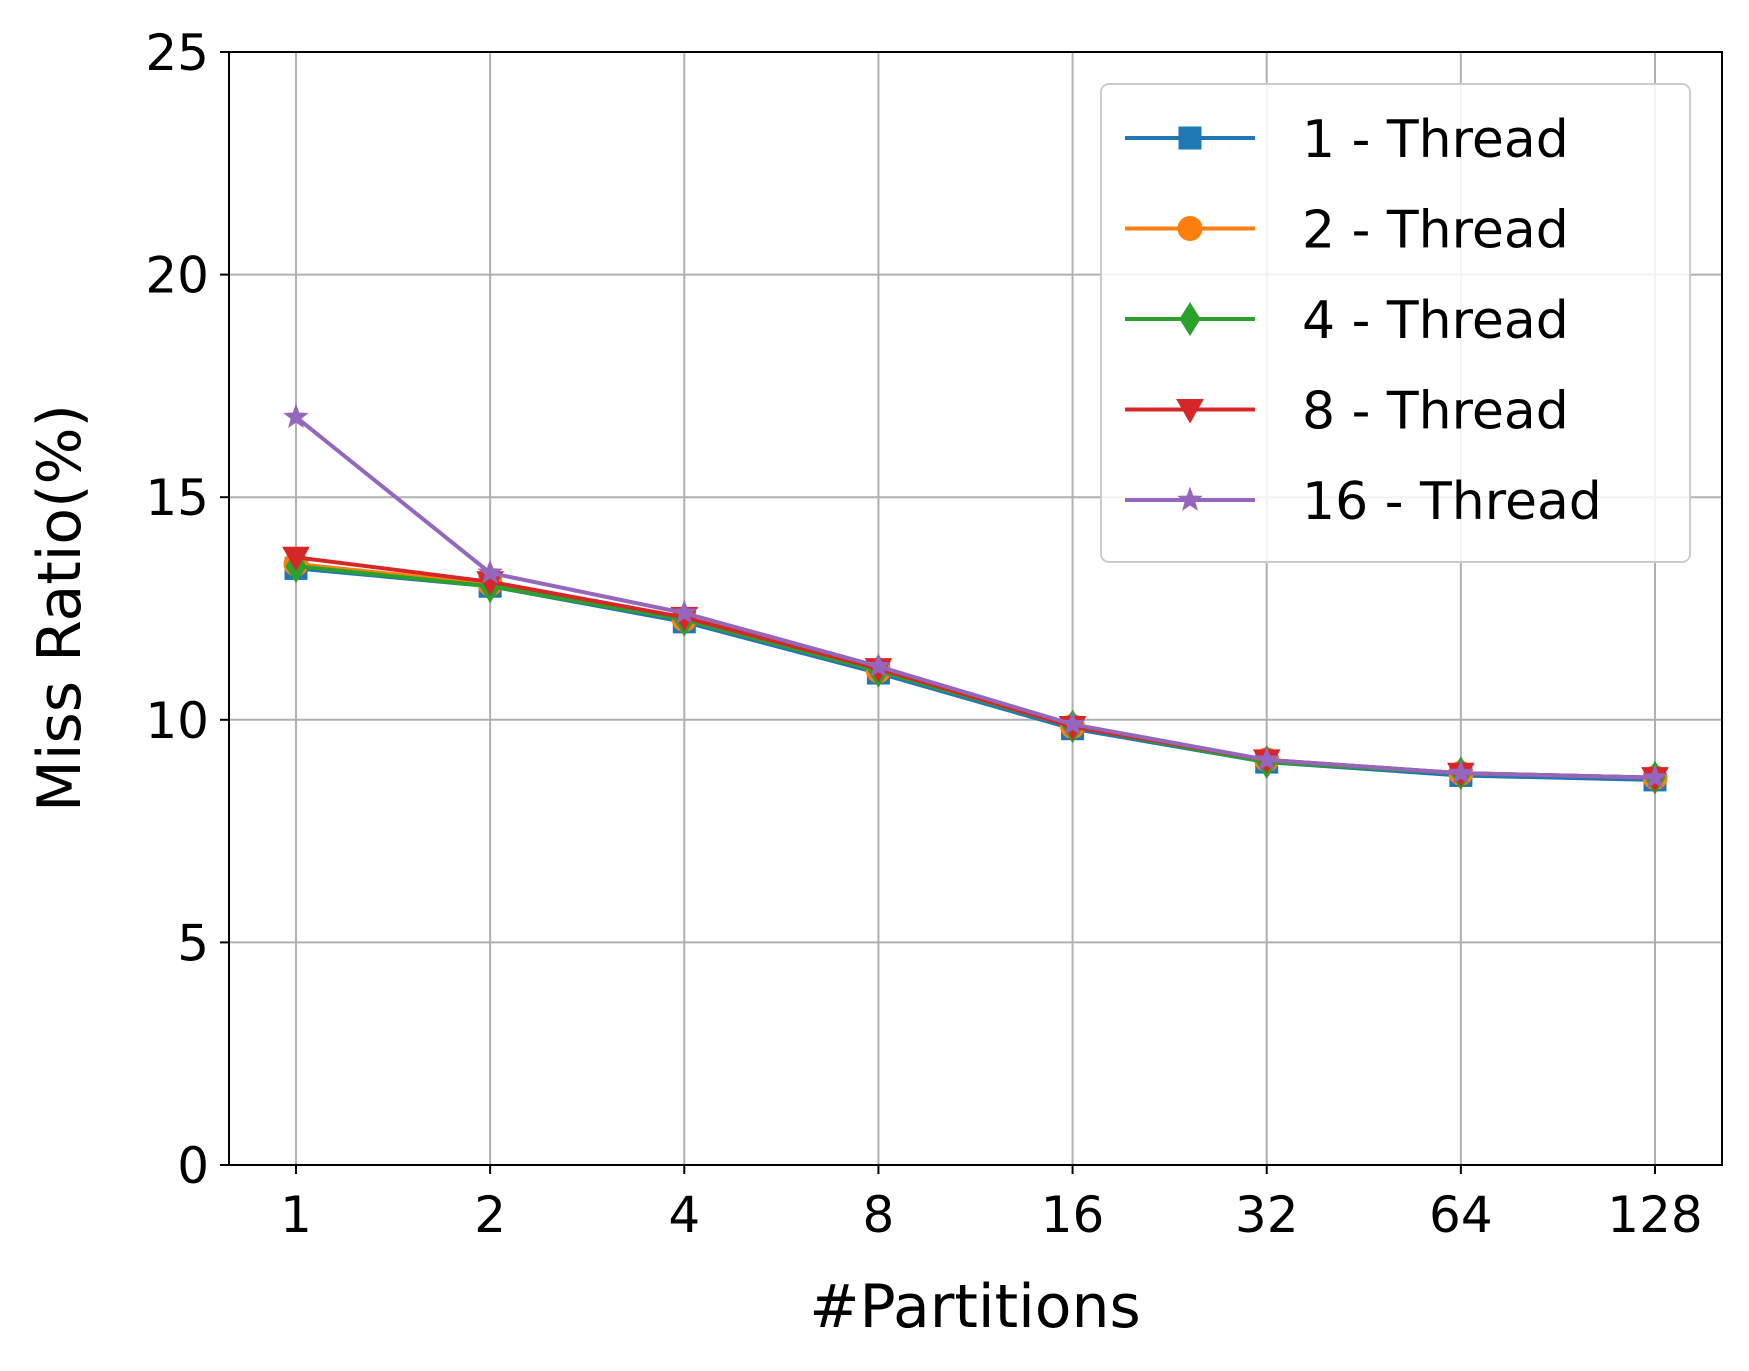 This screenshot has height=1371, width=1749. What do you see at coordinates (177, 498) in the screenshot?
I see `y-tick-label: 15` at bounding box center [177, 498].